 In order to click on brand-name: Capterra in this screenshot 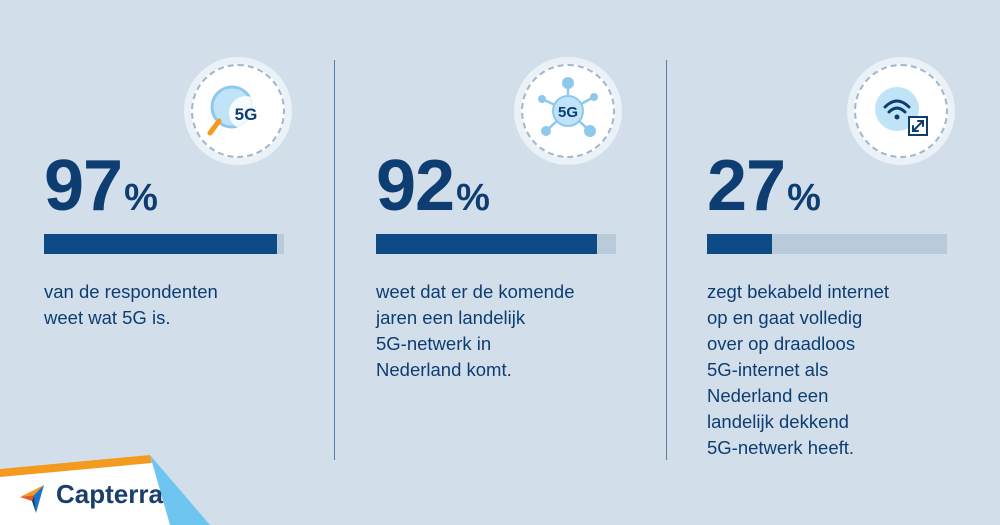, I will do `click(109, 494)`.